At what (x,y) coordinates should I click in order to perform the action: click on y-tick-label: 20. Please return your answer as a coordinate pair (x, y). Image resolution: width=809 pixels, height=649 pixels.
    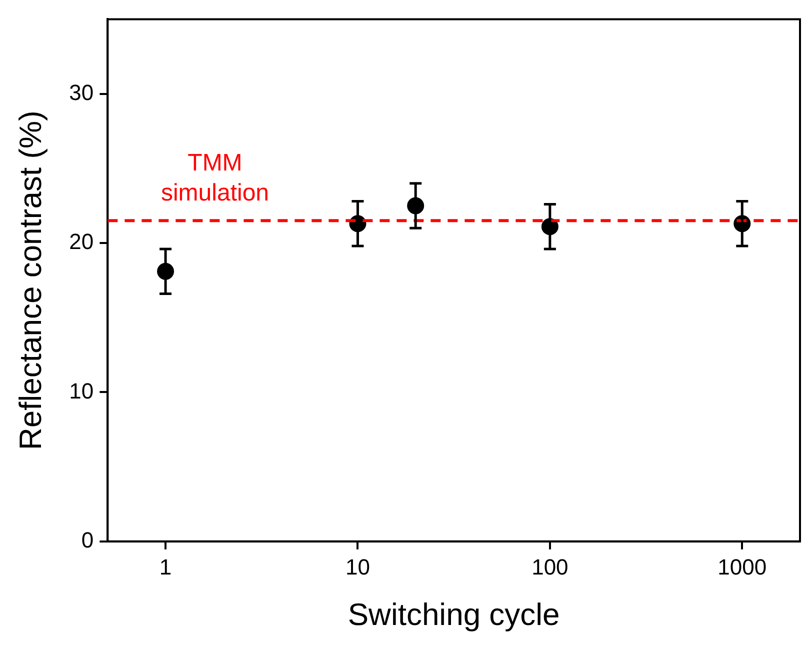
    Looking at the image, I should click on (81, 241).